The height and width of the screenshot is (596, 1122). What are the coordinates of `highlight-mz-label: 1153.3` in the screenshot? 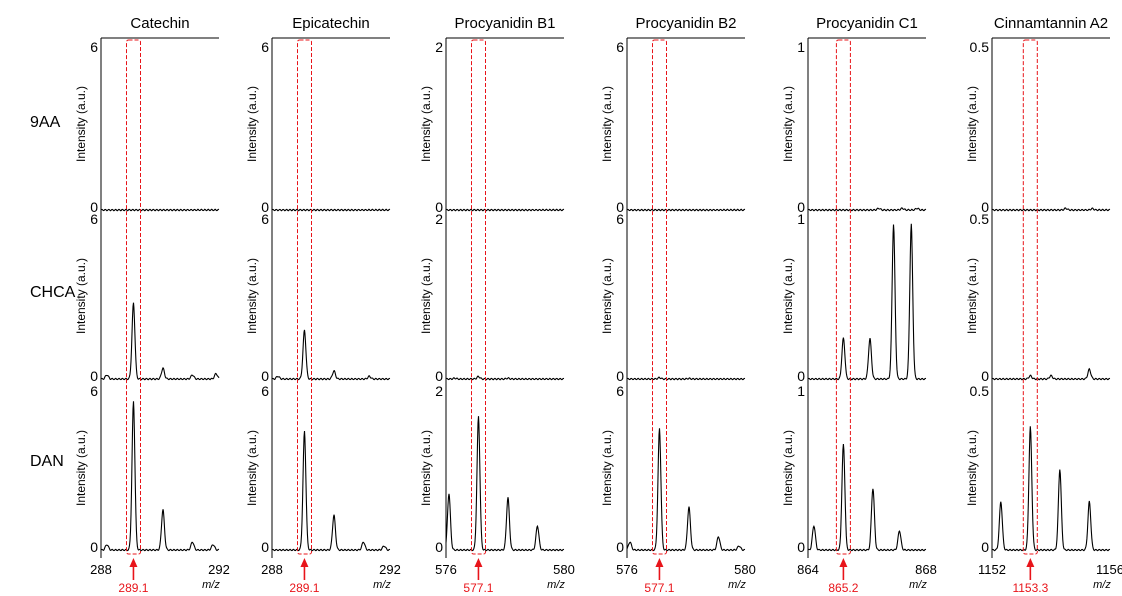 It's located at (1030, 588).